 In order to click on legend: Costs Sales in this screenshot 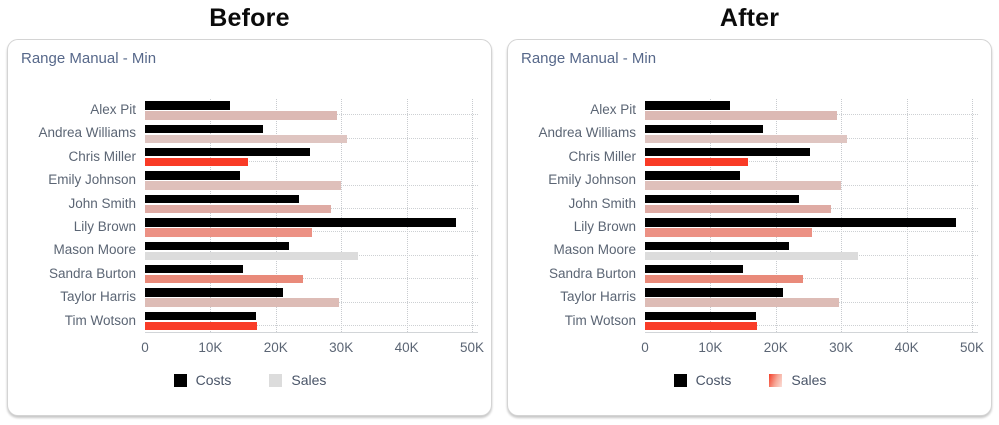, I will do `click(250, 380)`.